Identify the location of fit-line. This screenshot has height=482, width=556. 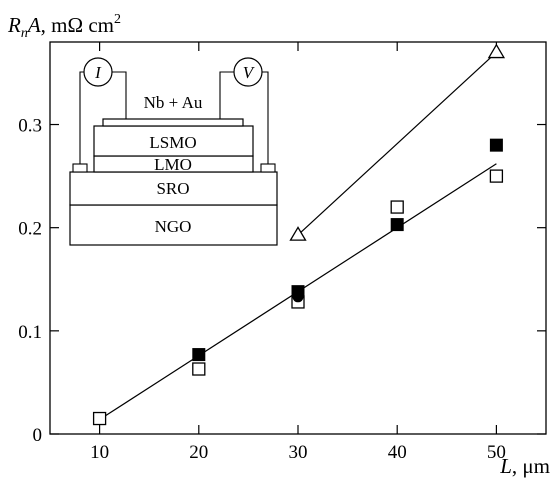
(397, 143).